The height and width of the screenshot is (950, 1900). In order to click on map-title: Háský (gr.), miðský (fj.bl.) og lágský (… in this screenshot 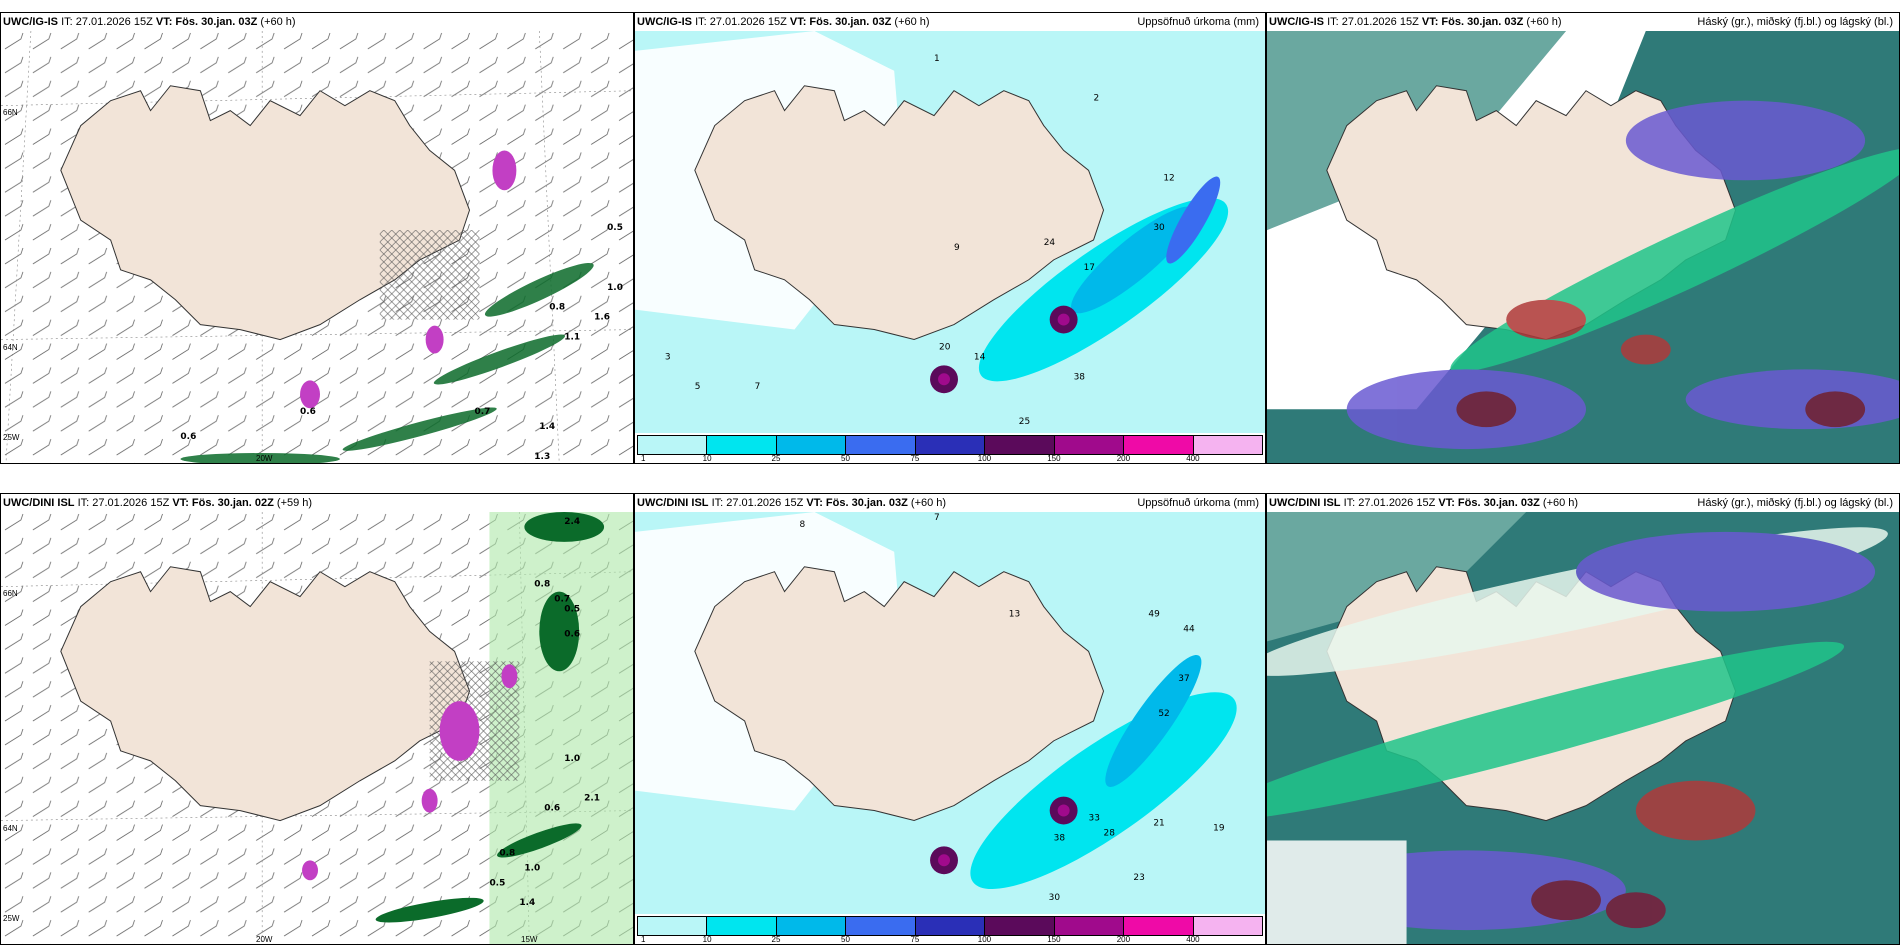, I will do `click(1795, 503)`.